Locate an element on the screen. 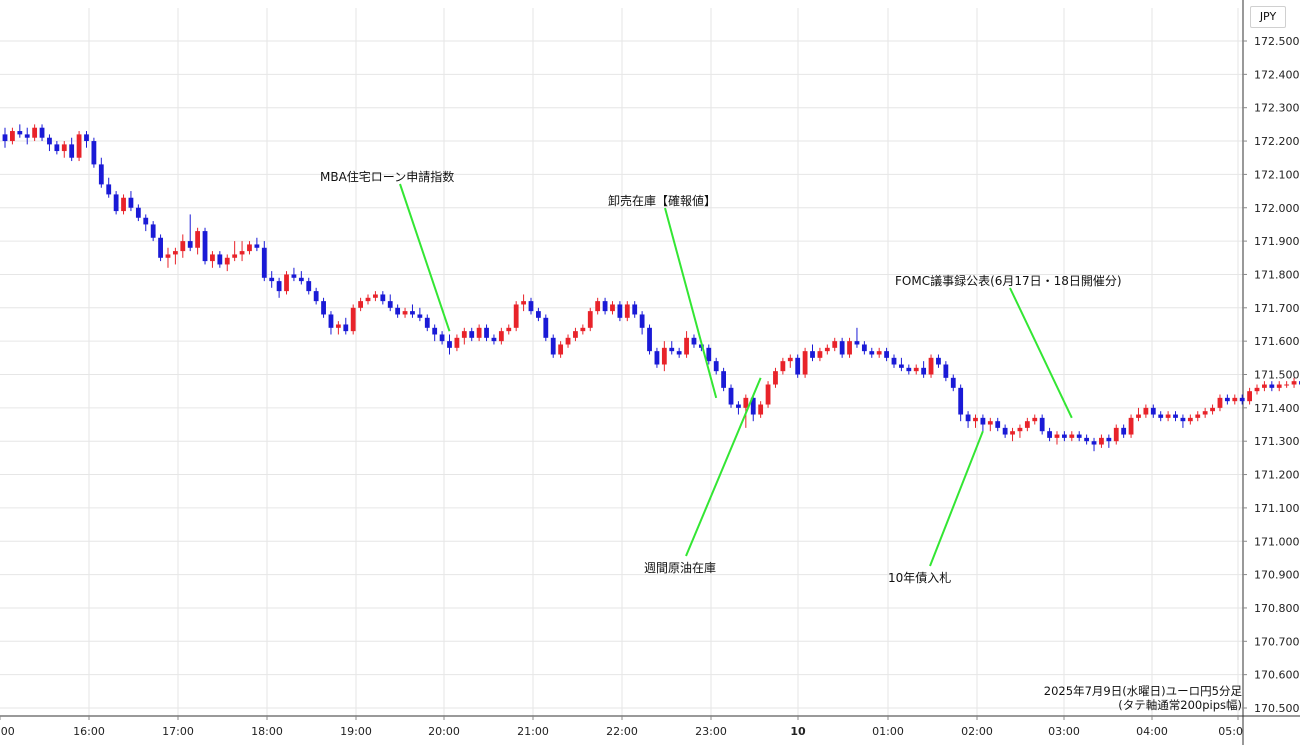 The width and height of the screenshot is (1300, 745). currency-unit-label: JPY is located at coordinates (1268, 17).